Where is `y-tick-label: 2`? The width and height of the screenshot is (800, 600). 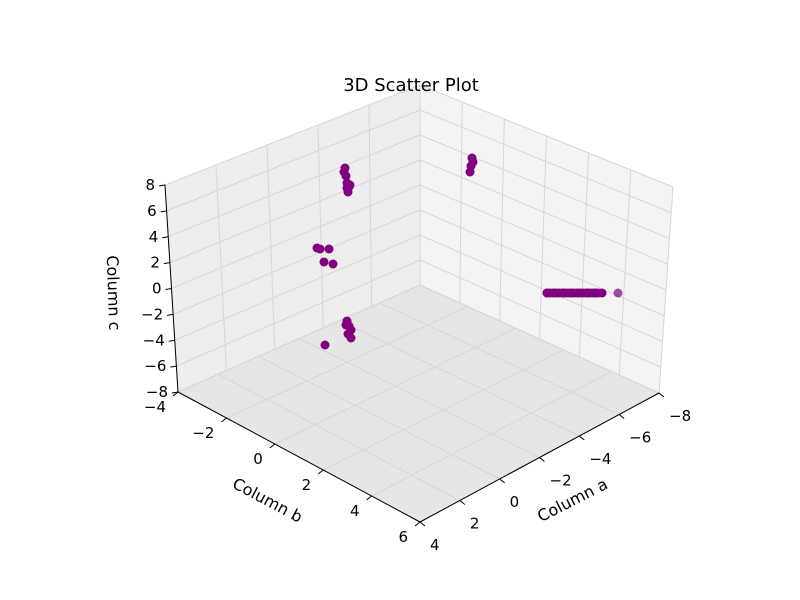 y-tick-label: 2 is located at coordinates (307, 485).